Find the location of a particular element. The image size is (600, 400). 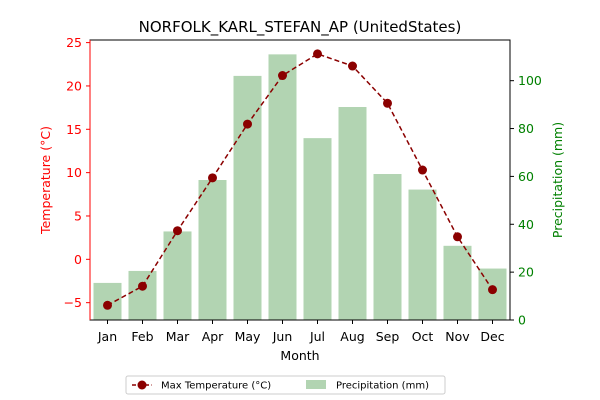

legend-frame is located at coordinates (285, 385).